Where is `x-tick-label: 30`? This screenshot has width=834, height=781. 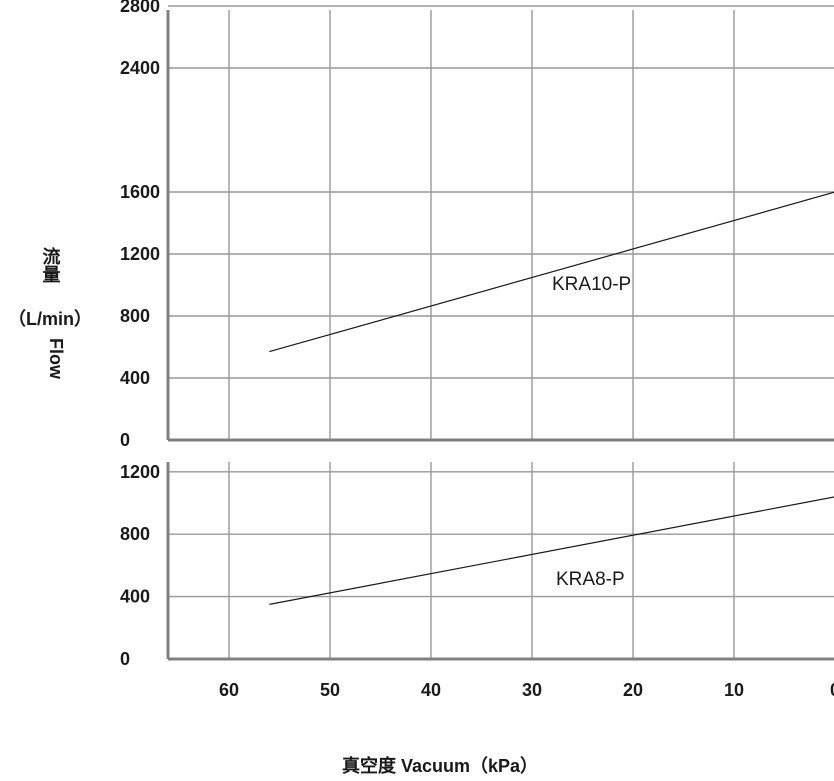 x-tick-label: 30 is located at coordinates (532, 690).